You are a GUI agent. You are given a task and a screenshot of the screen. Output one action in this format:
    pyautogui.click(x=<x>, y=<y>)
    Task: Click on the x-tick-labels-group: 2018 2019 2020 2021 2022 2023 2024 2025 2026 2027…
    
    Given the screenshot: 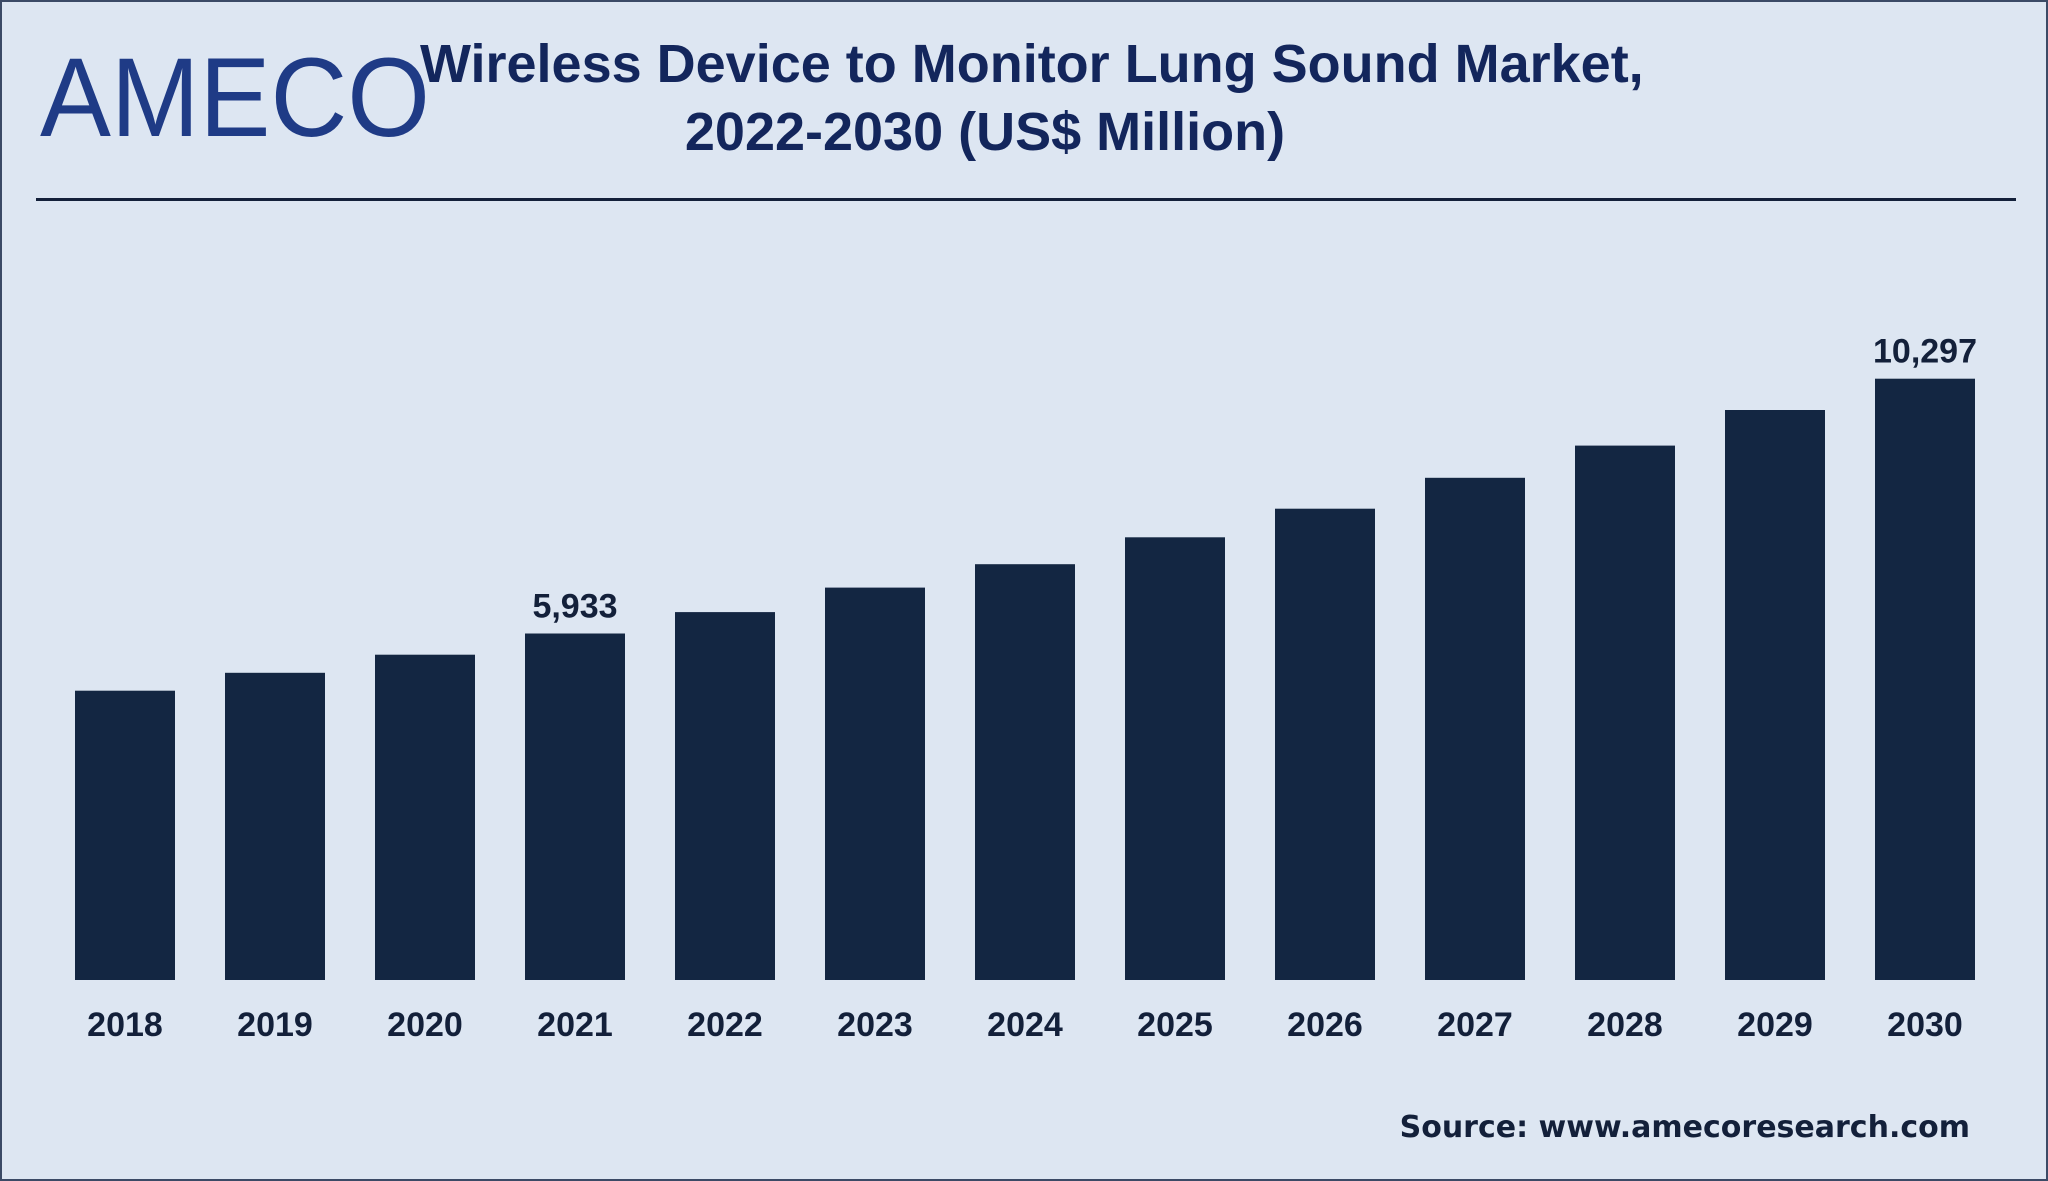 What is the action you would take?
    pyautogui.click(x=1025, y=1025)
    